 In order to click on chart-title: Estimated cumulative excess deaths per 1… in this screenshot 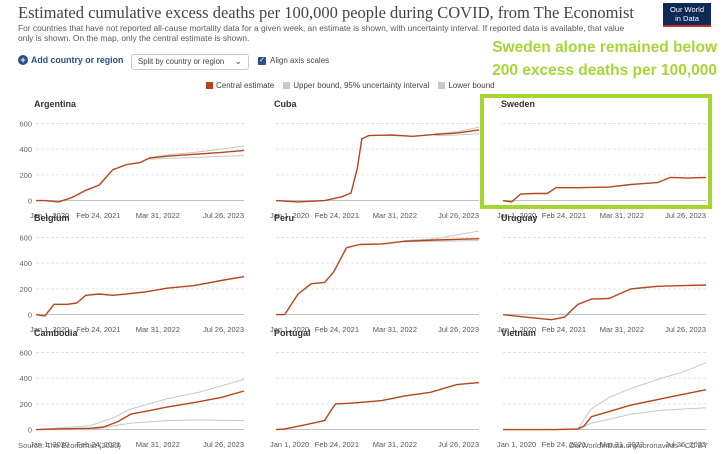, I will do `click(326, 12)`.